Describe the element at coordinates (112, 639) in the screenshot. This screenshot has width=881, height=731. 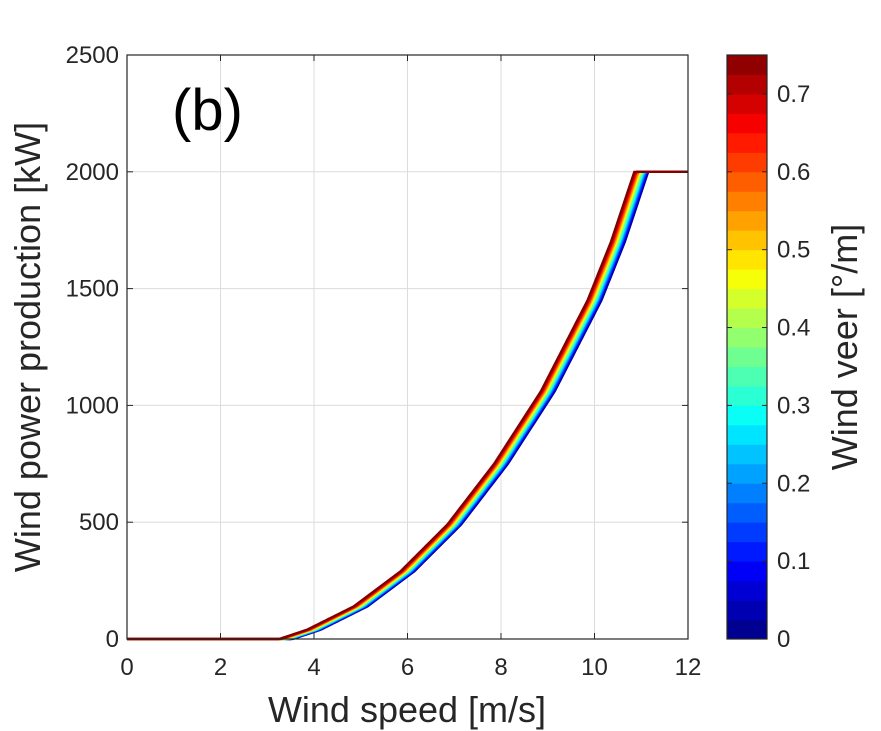
I see `y-tick-label: 0` at that location.